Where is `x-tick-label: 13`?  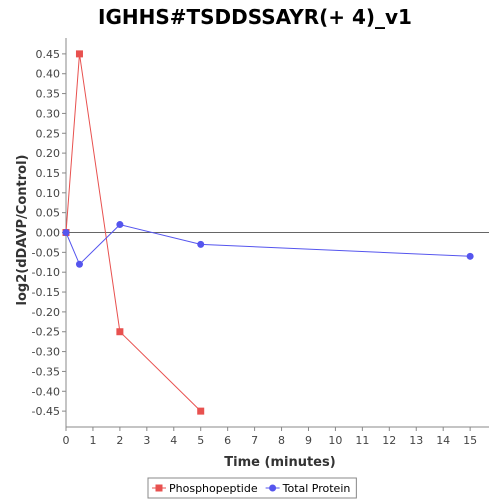
x-tick-label: 13 is located at coordinates (416, 440).